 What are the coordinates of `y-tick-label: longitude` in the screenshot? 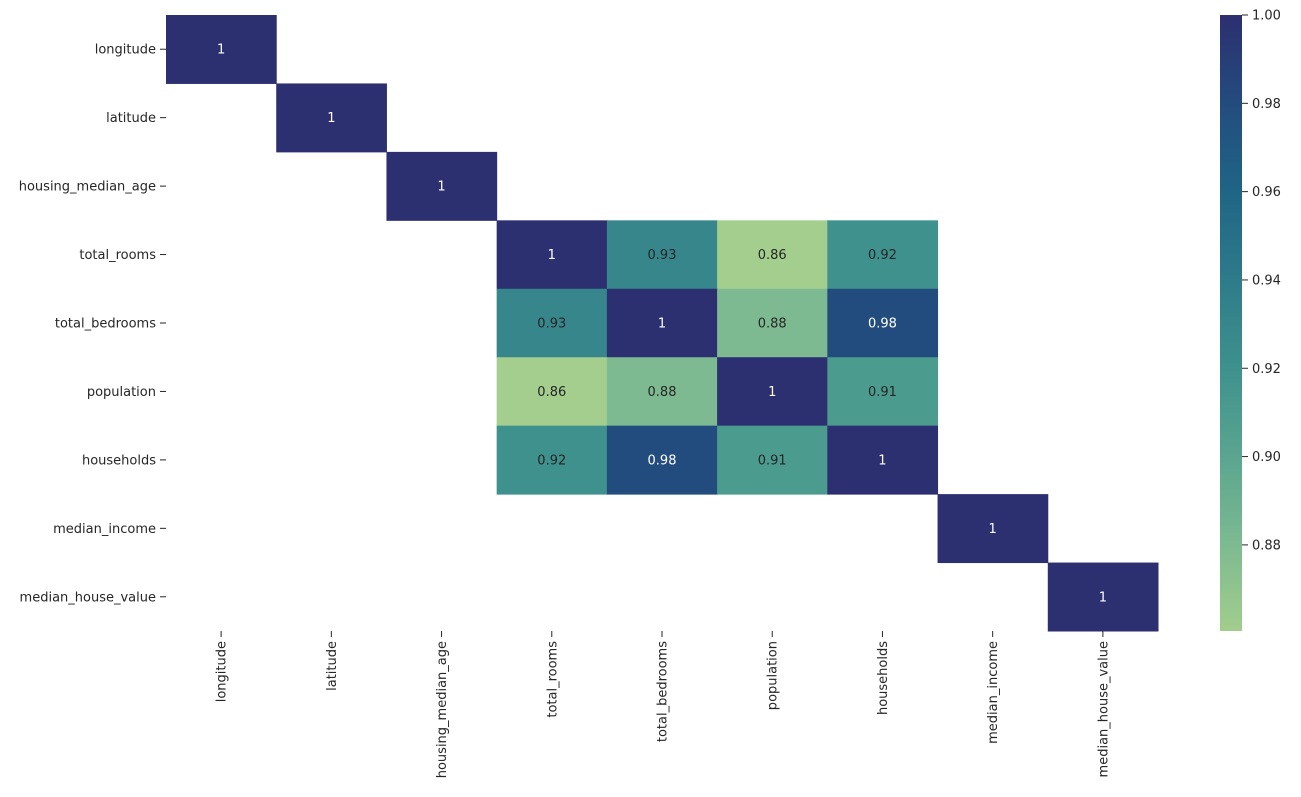 It's located at (125, 50).